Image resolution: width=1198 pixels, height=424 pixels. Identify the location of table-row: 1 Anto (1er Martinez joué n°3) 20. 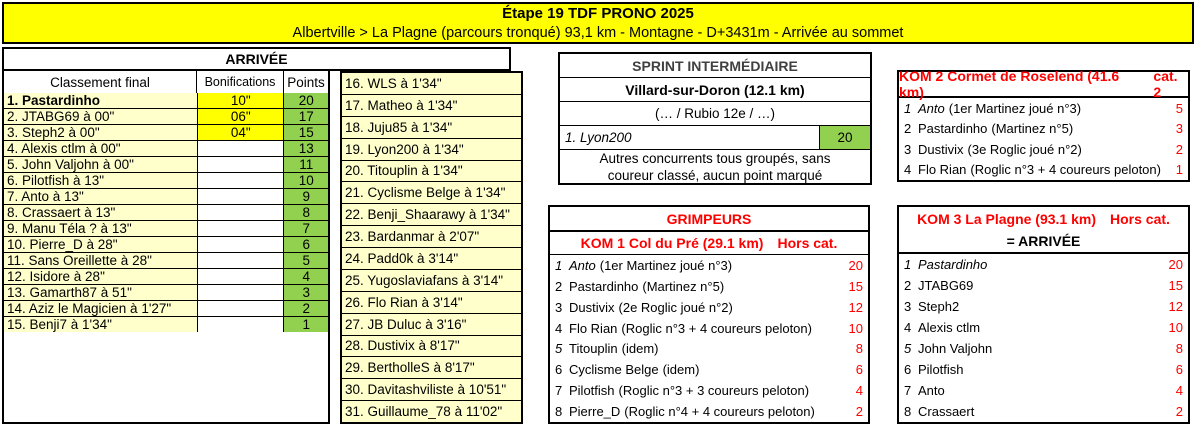
(709, 265).